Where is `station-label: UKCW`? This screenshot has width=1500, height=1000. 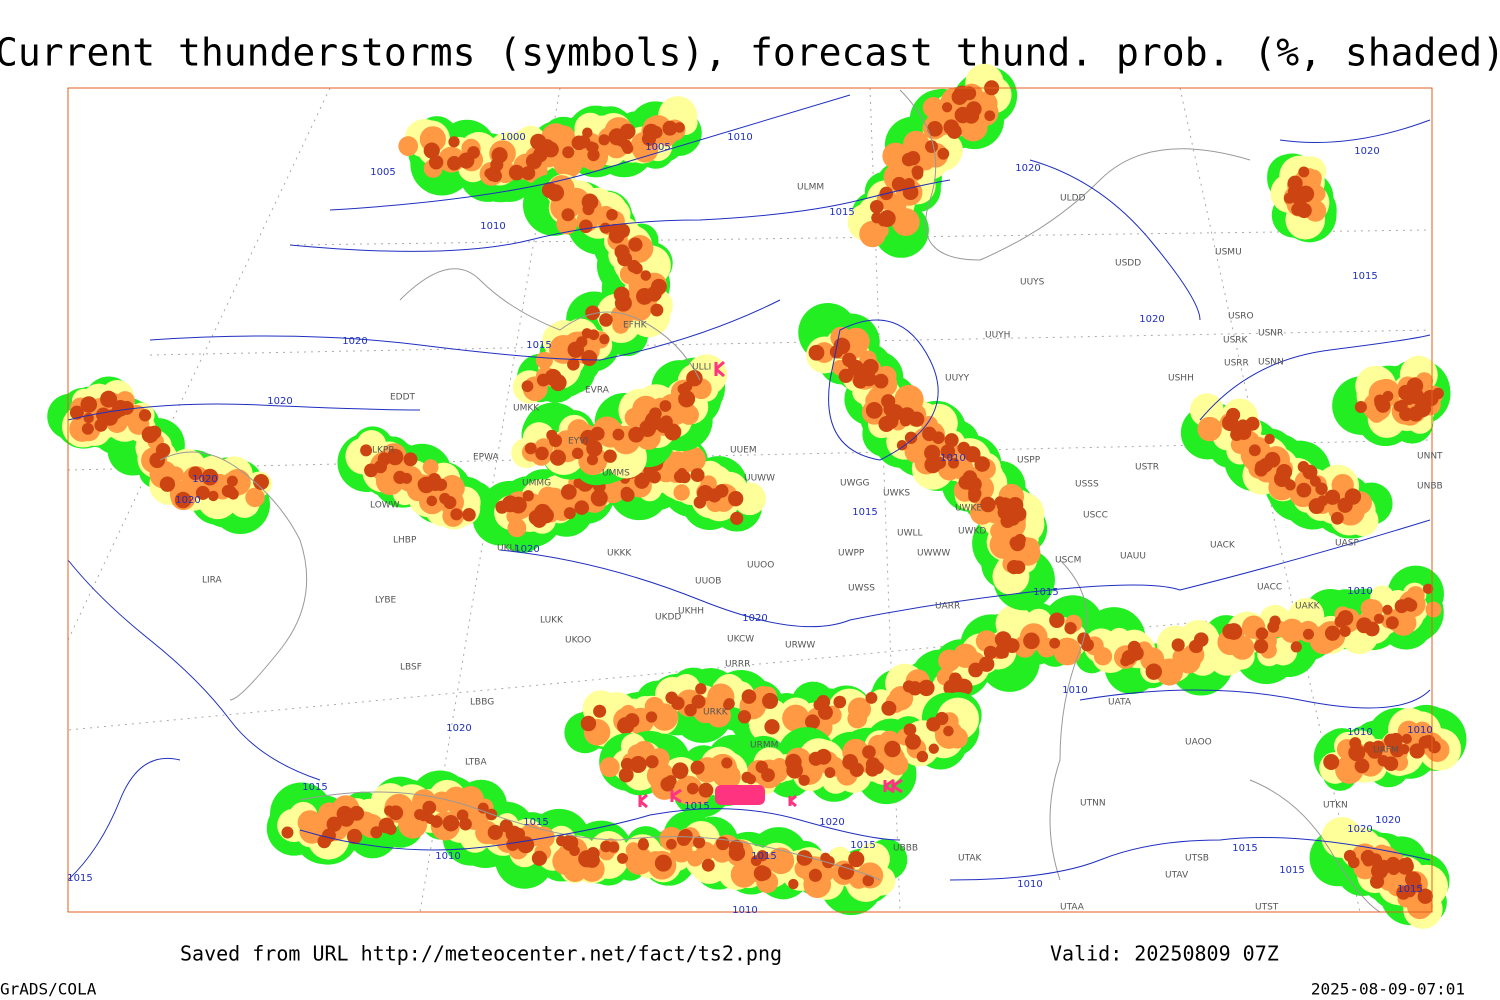
station-label: UKCW is located at coordinates (740, 640).